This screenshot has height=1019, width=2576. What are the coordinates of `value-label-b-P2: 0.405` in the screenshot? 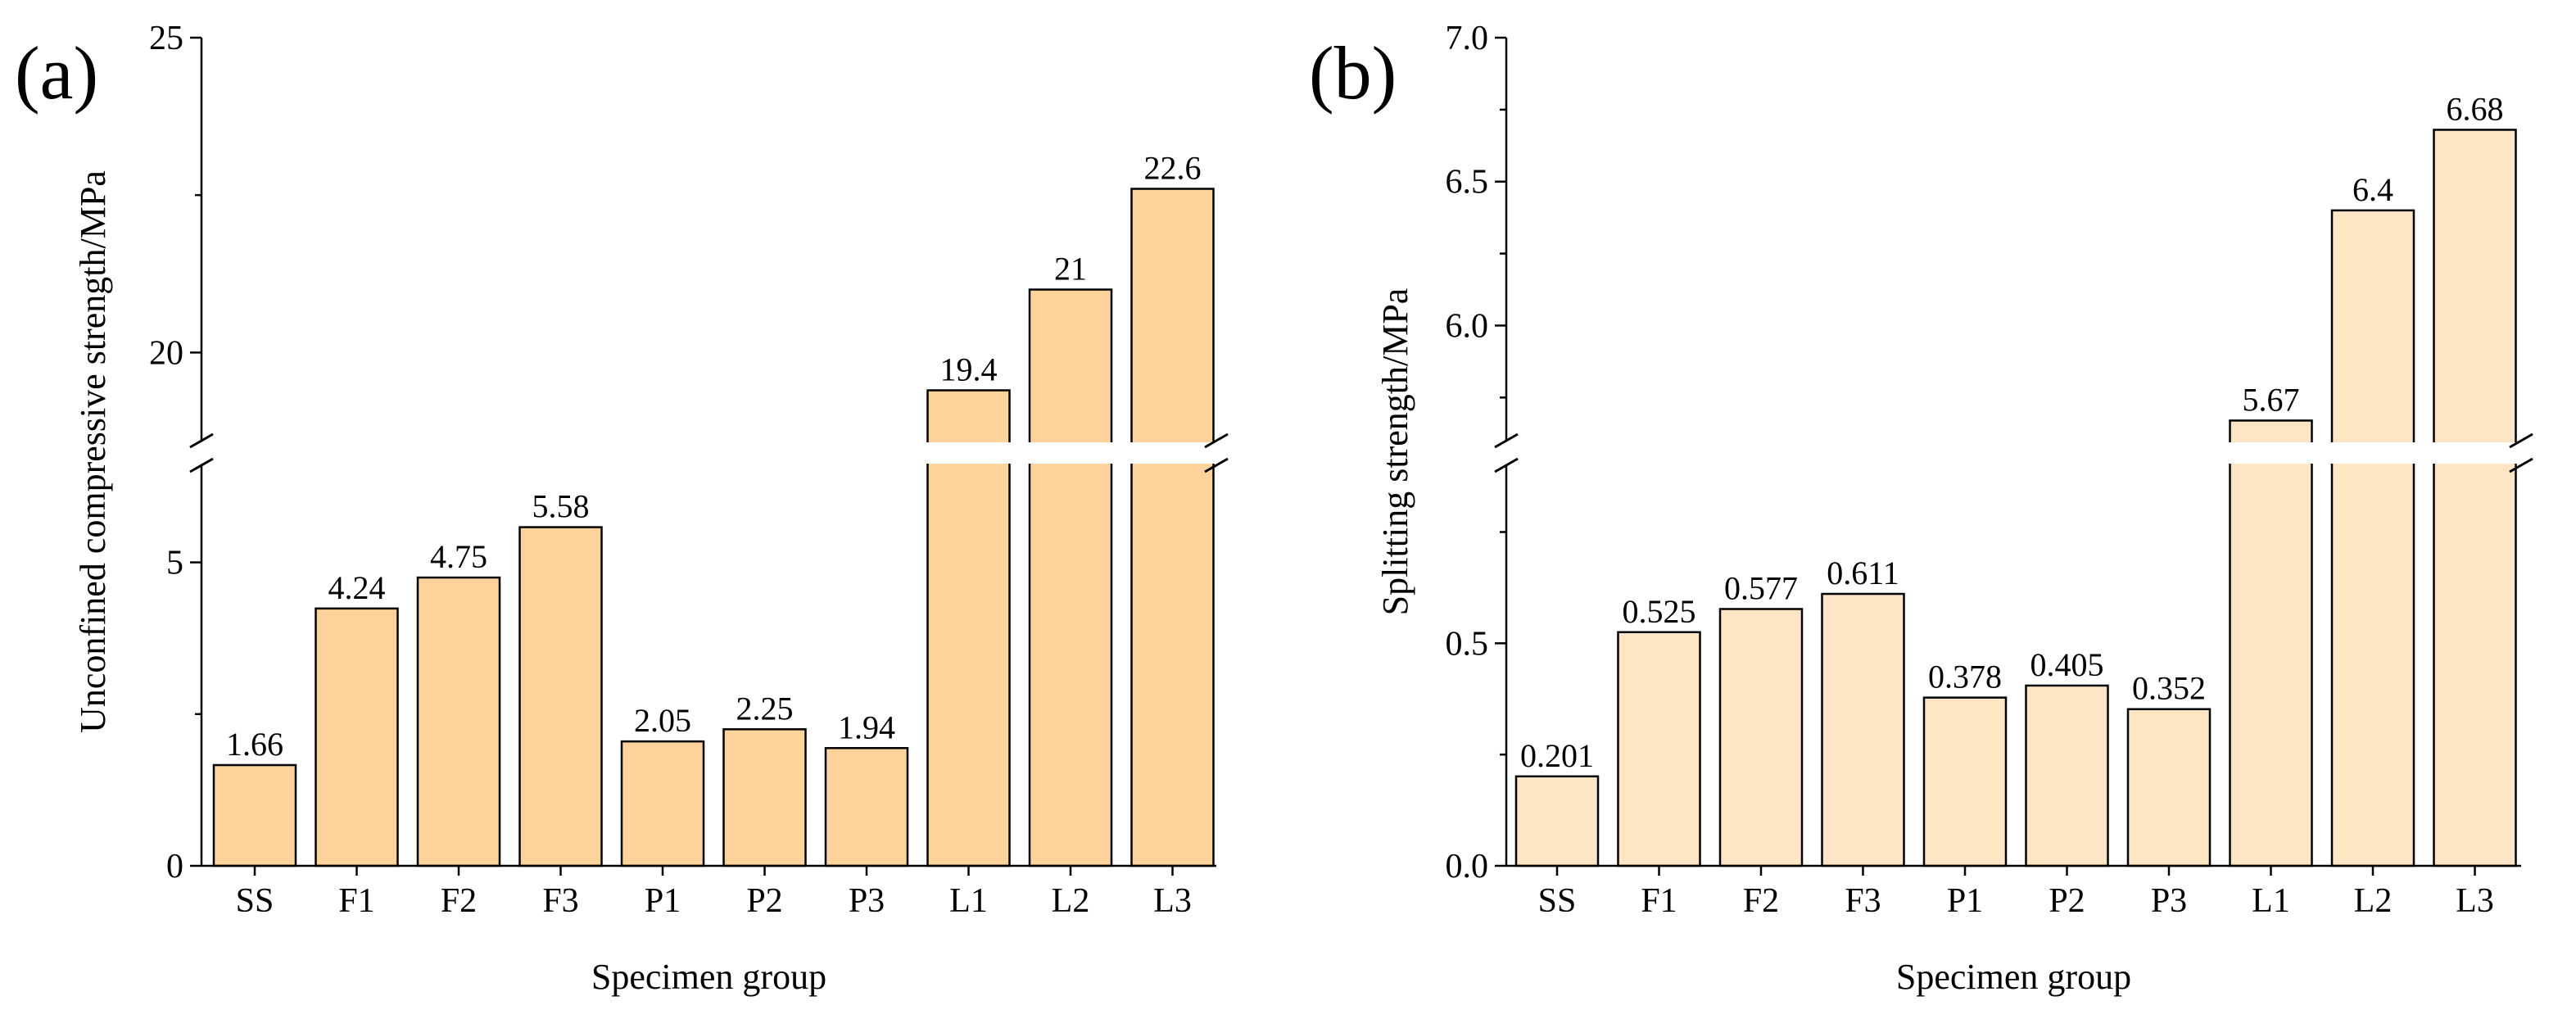 It's located at (2067, 664).